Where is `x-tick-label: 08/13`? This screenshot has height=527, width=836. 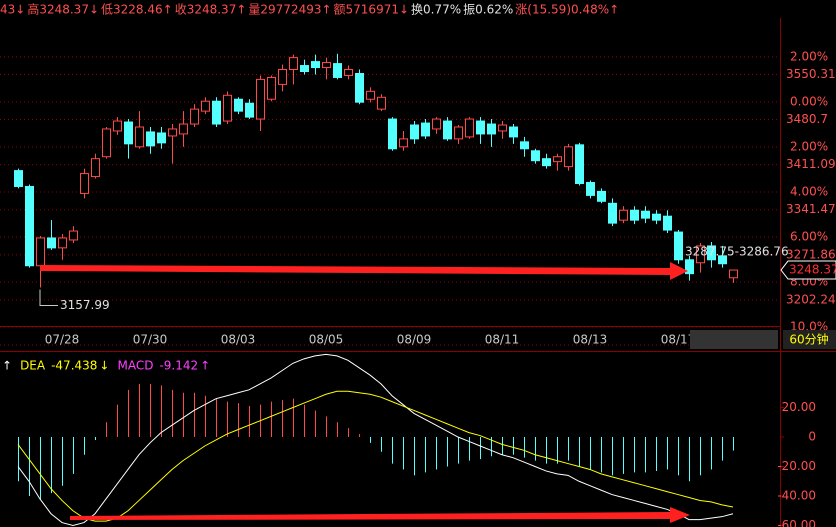
x-tick-label: 08/13 is located at coordinates (590, 340).